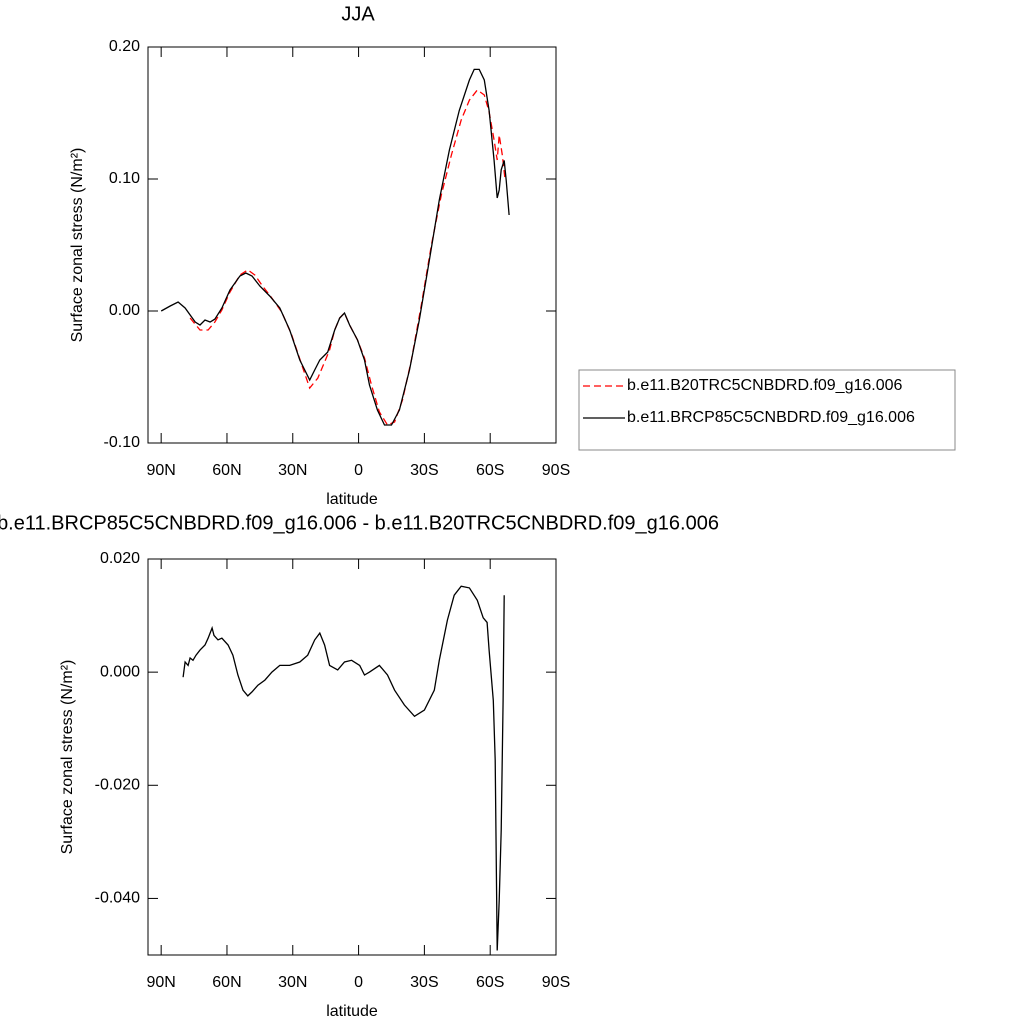 The height and width of the screenshot is (1024, 1024). What do you see at coordinates (117, 898) in the screenshot?
I see `y-tick-label: -0.040` at bounding box center [117, 898].